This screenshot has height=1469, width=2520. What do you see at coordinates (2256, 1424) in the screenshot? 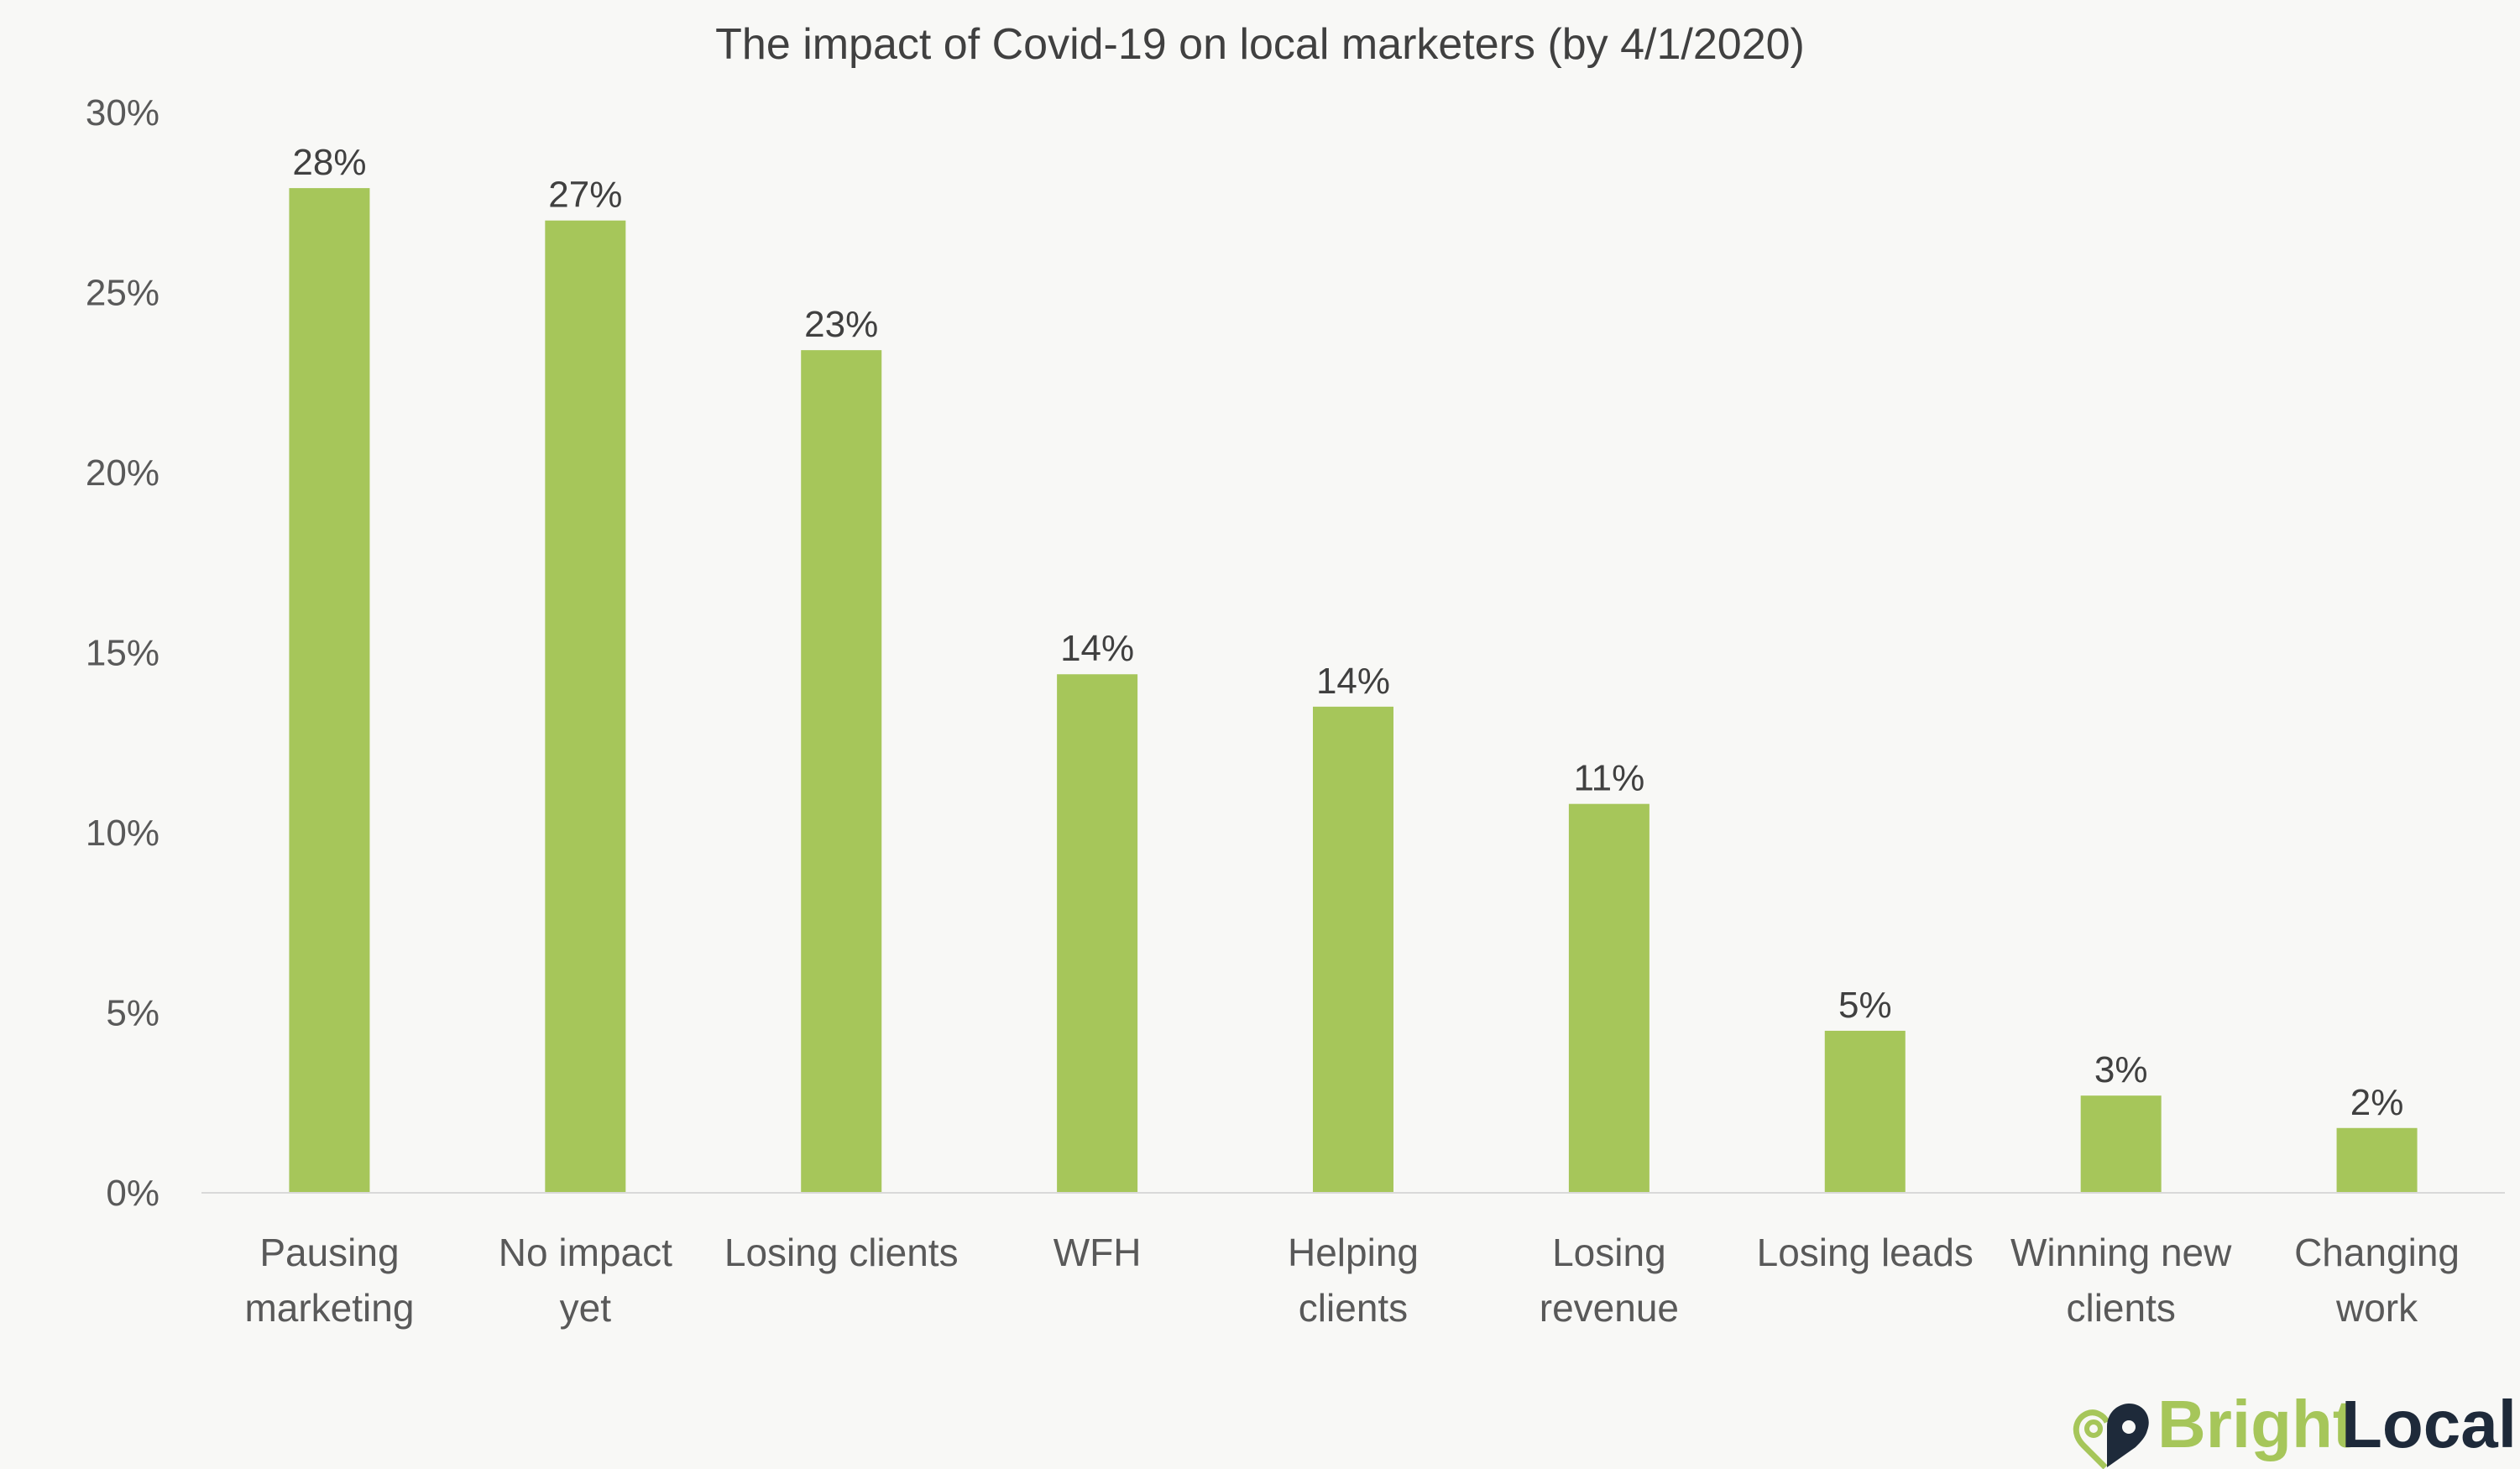
I see `logo-text-bright: Bright` at bounding box center [2256, 1424].